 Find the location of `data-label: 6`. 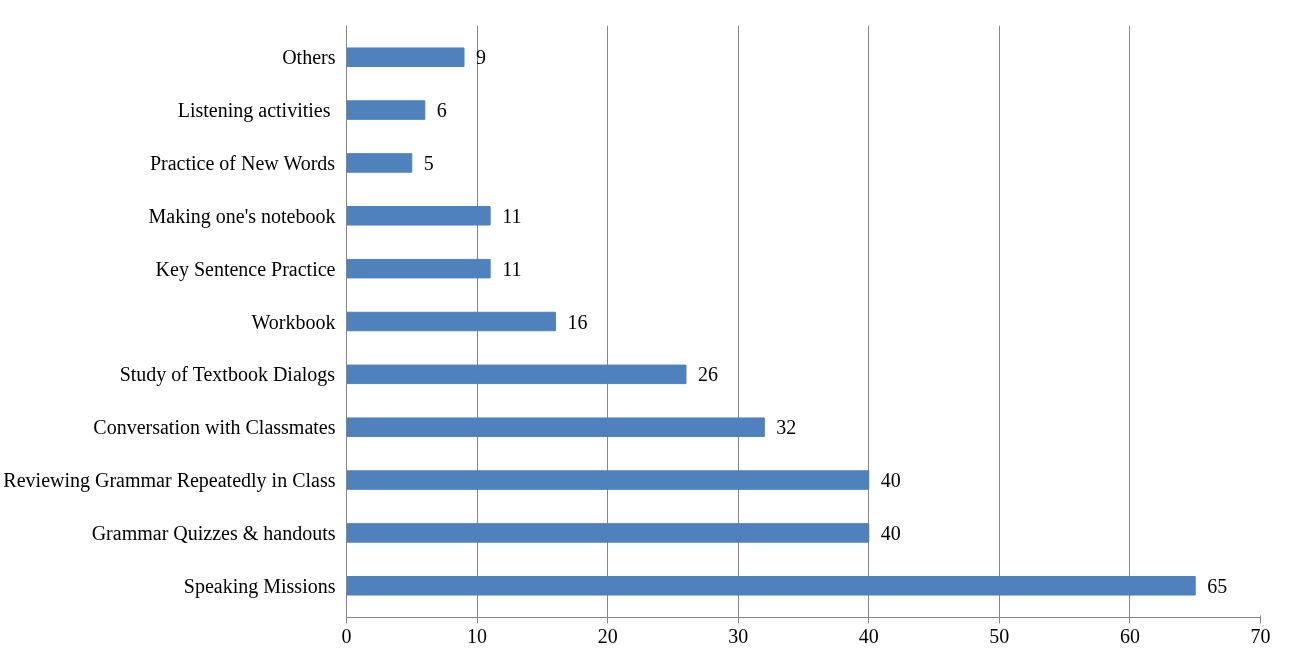

data-label: 6 is located at coordinates (441, 110).